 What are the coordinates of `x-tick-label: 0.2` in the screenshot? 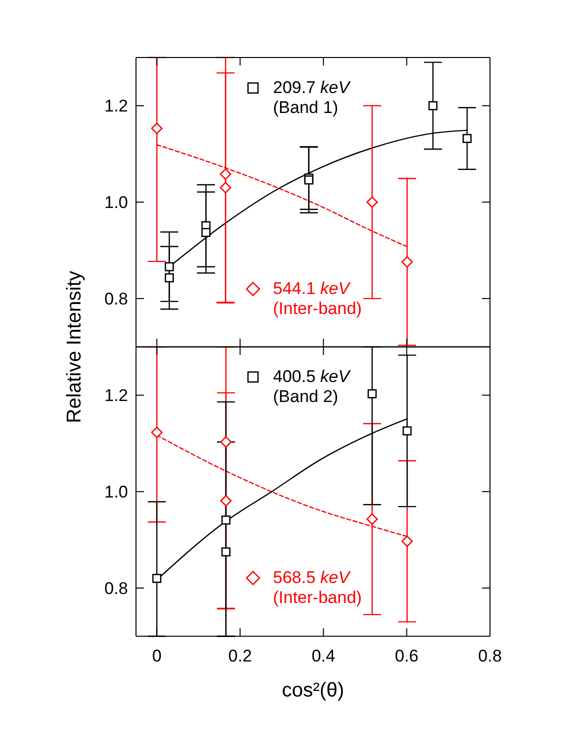 It's located at (240, 655).